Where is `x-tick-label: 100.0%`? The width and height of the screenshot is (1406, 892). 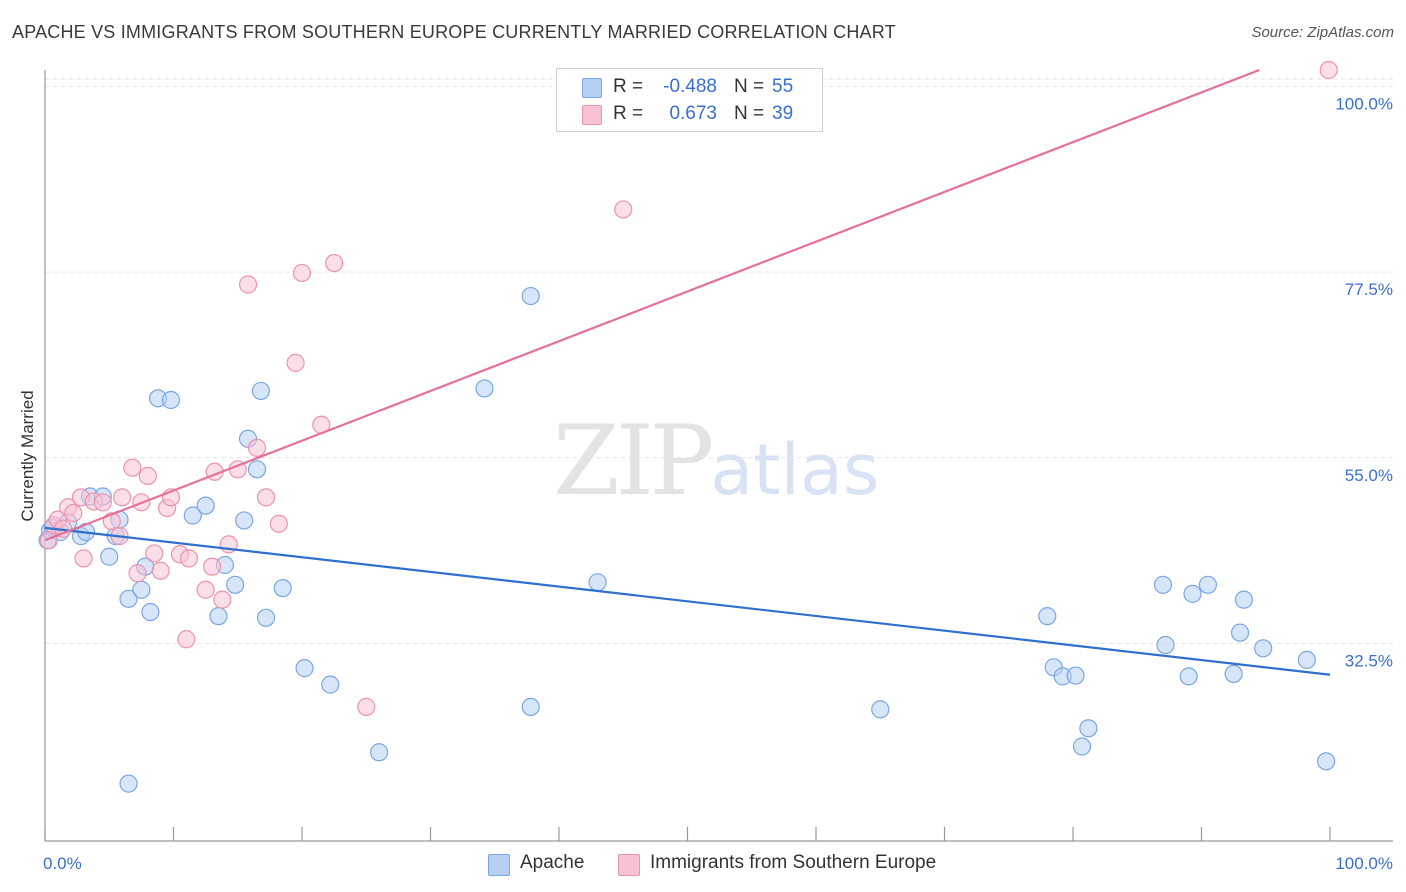 x-tick-label: 100.0% is located at coordinates (1364, 863).